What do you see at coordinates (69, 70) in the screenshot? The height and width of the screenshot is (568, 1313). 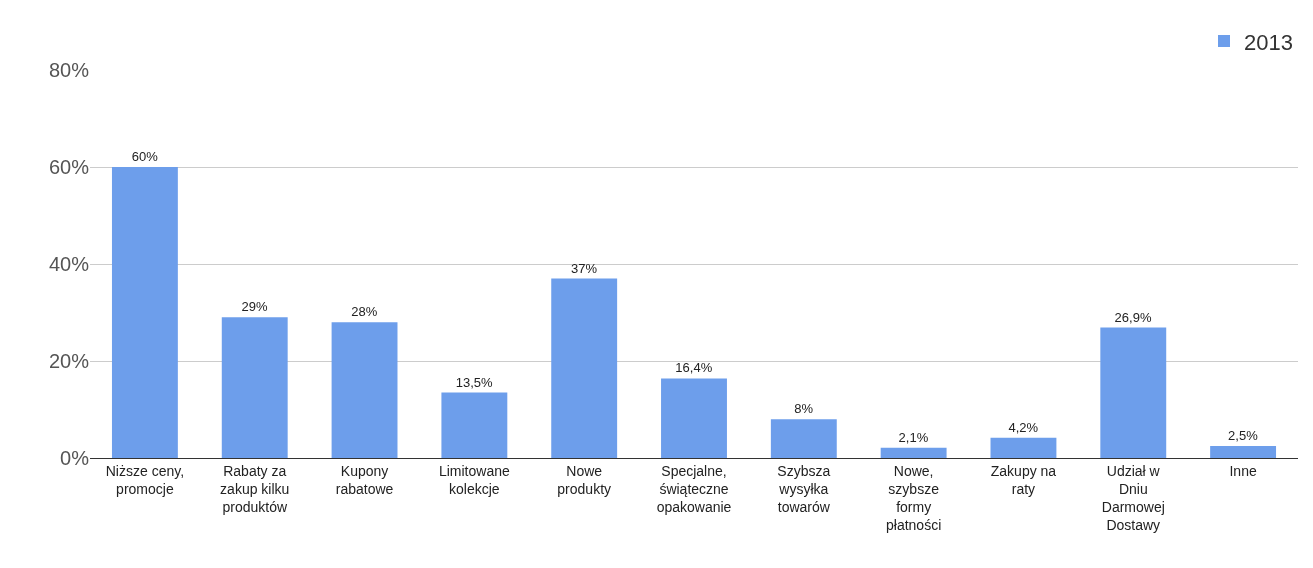 I see `y-tick-label: 80%` at bounding box center [69, 70].